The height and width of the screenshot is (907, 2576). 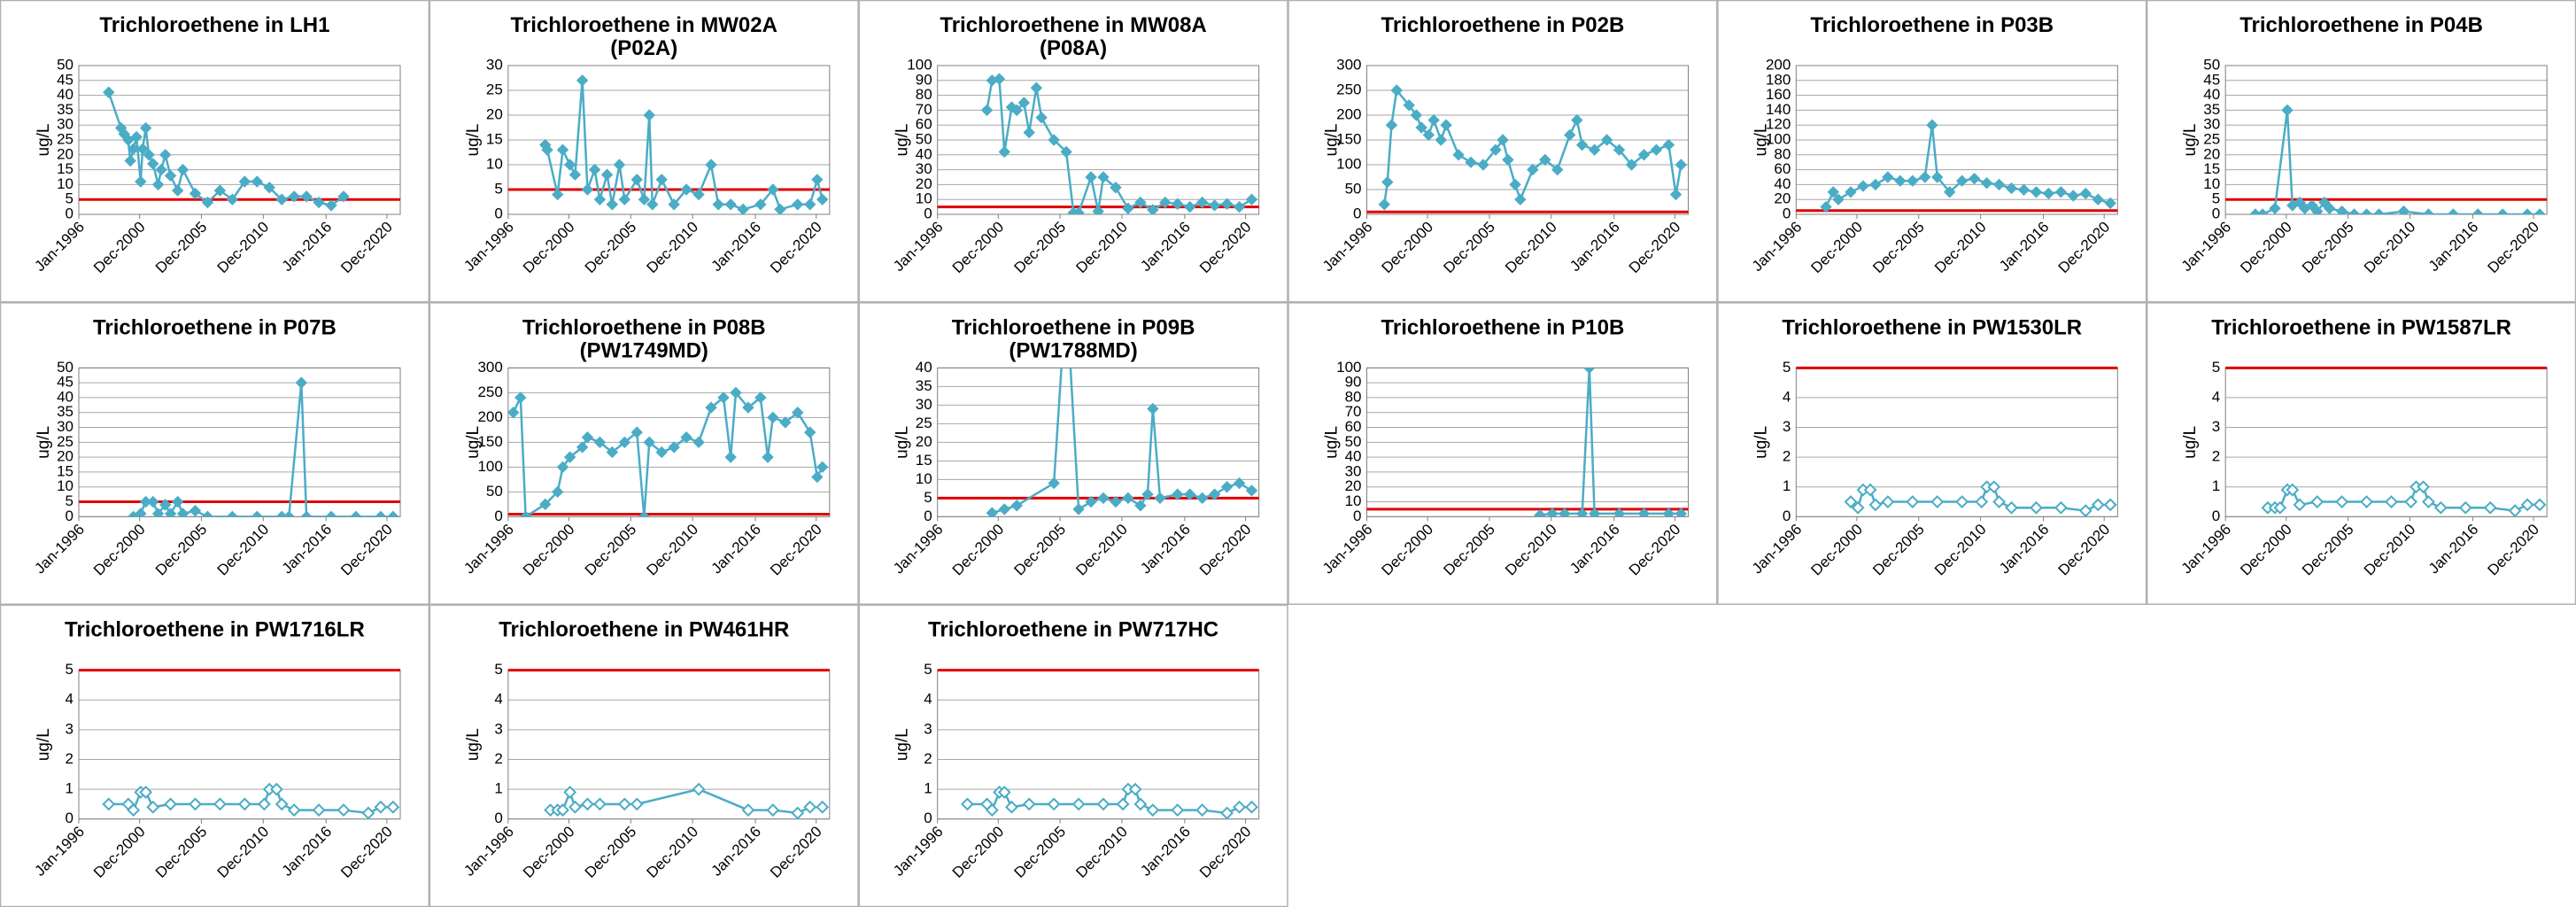 I want to click on y-tick-label: 80, so click(x=1782, y=153).